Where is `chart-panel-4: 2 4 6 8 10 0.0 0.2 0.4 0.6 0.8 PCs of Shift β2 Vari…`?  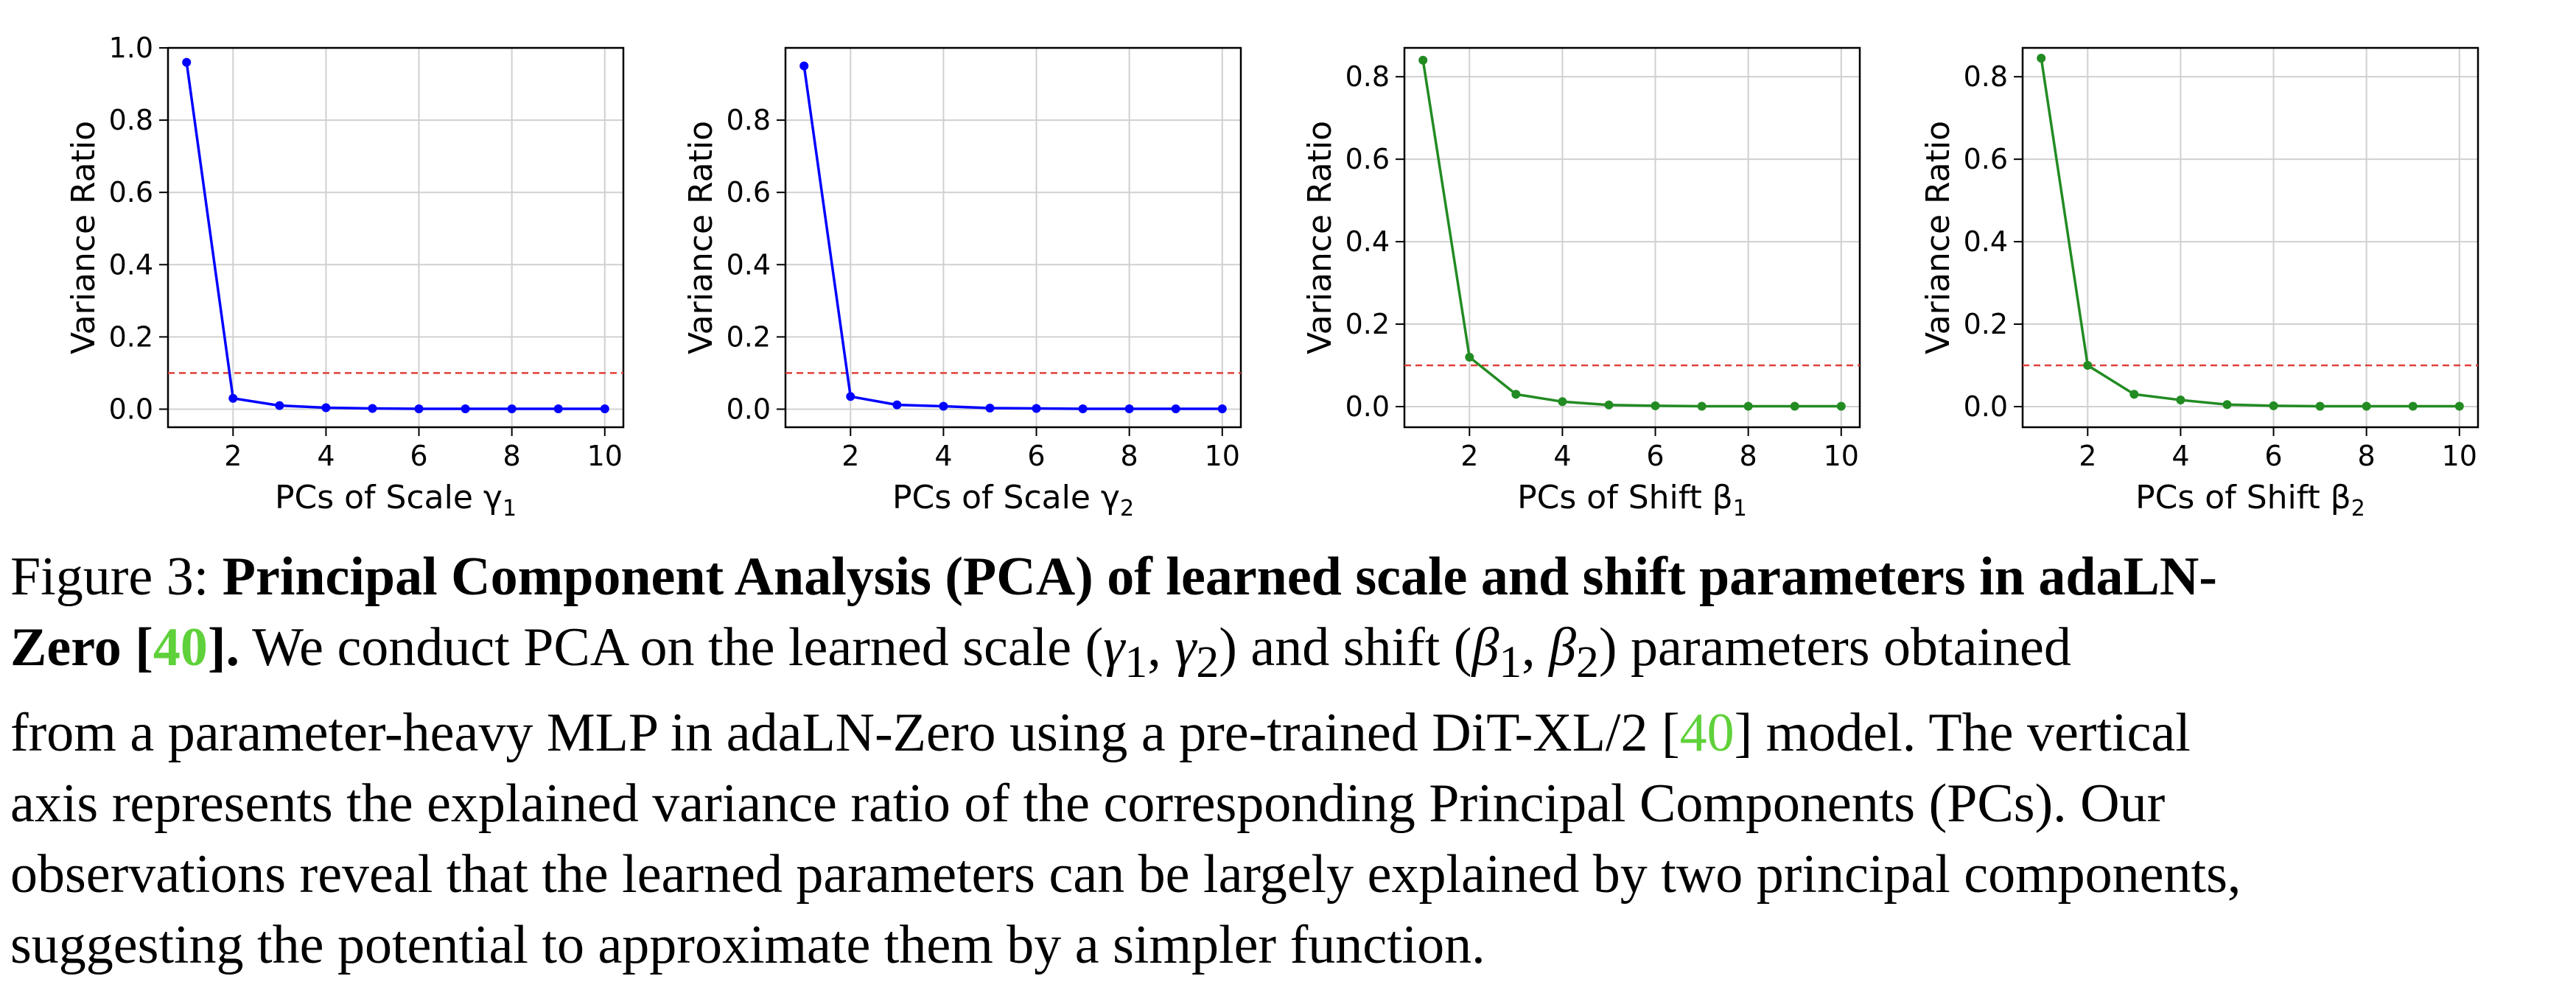
chart-panel-4: 2 4 6 8 10 0.0 0.2 0.4 0.6 0.8 PCs of Shift β2 Vari… is located at coordinates (2199, 281).